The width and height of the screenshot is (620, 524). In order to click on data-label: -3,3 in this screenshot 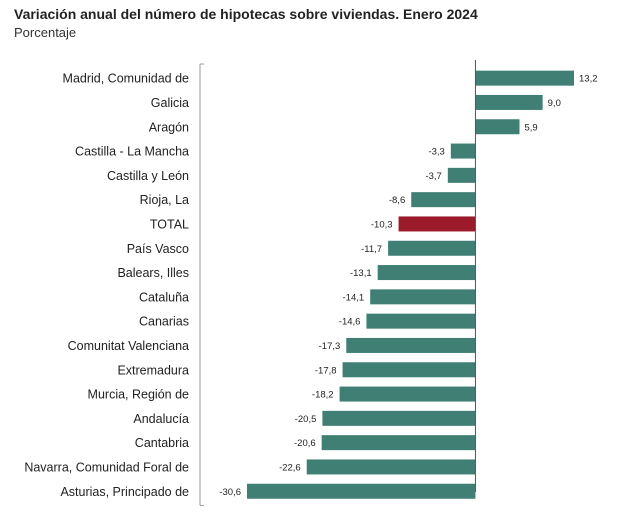, I will do `click(436, 152)`.